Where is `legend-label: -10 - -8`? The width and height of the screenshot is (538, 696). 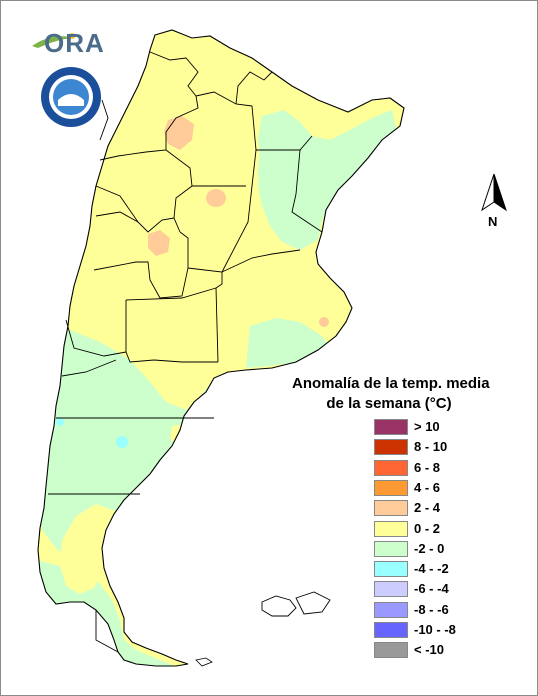
legend-label: -10 - -8 is located at coordinates (435, 629).